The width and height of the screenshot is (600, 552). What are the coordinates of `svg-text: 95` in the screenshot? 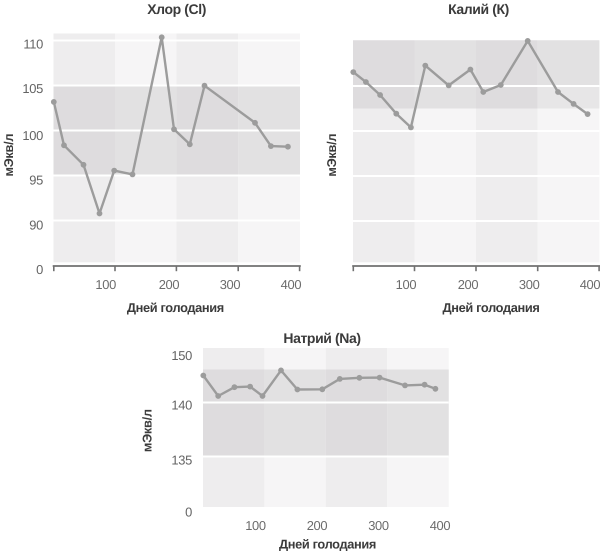 It's located at (36, 179).